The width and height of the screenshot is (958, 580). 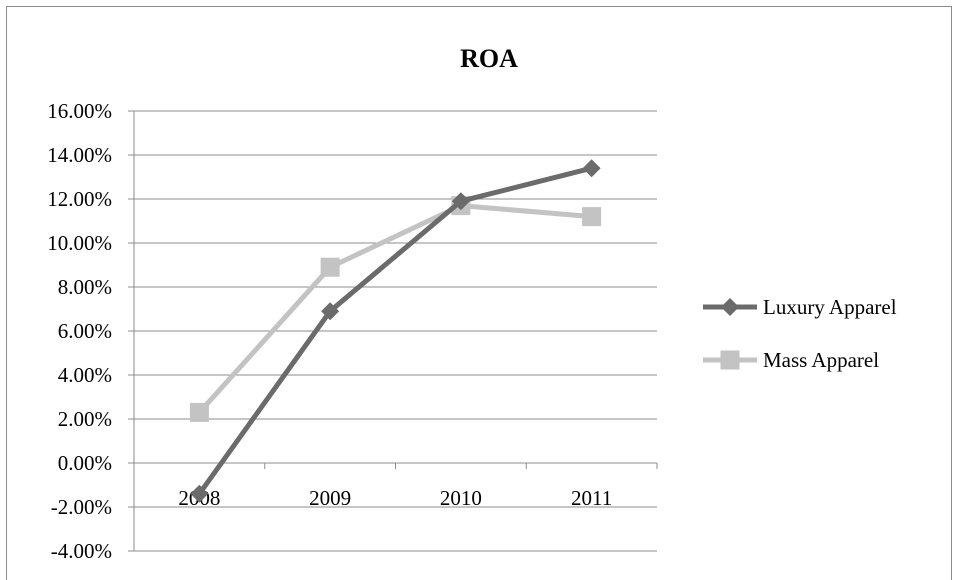 I want to click on y-tick-label: 16.00%, so click(x=79, y=111).